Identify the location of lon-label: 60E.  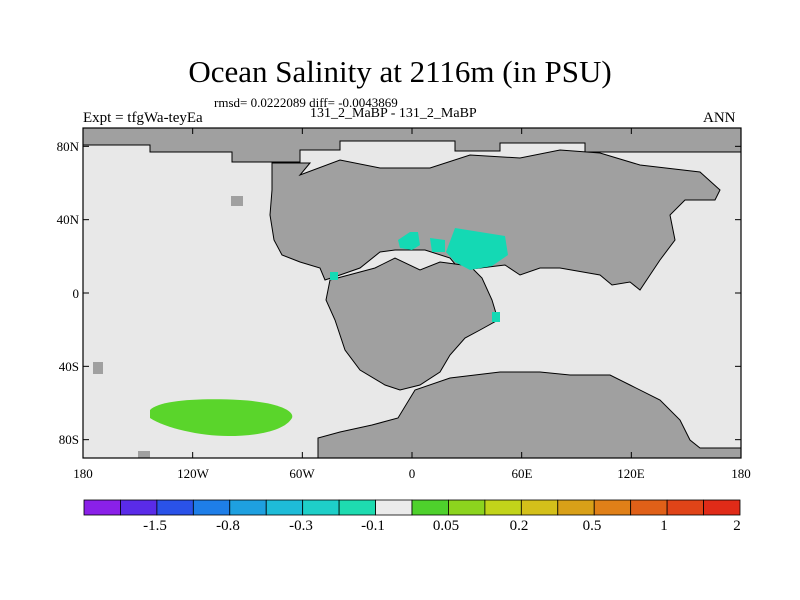
(522, 473).